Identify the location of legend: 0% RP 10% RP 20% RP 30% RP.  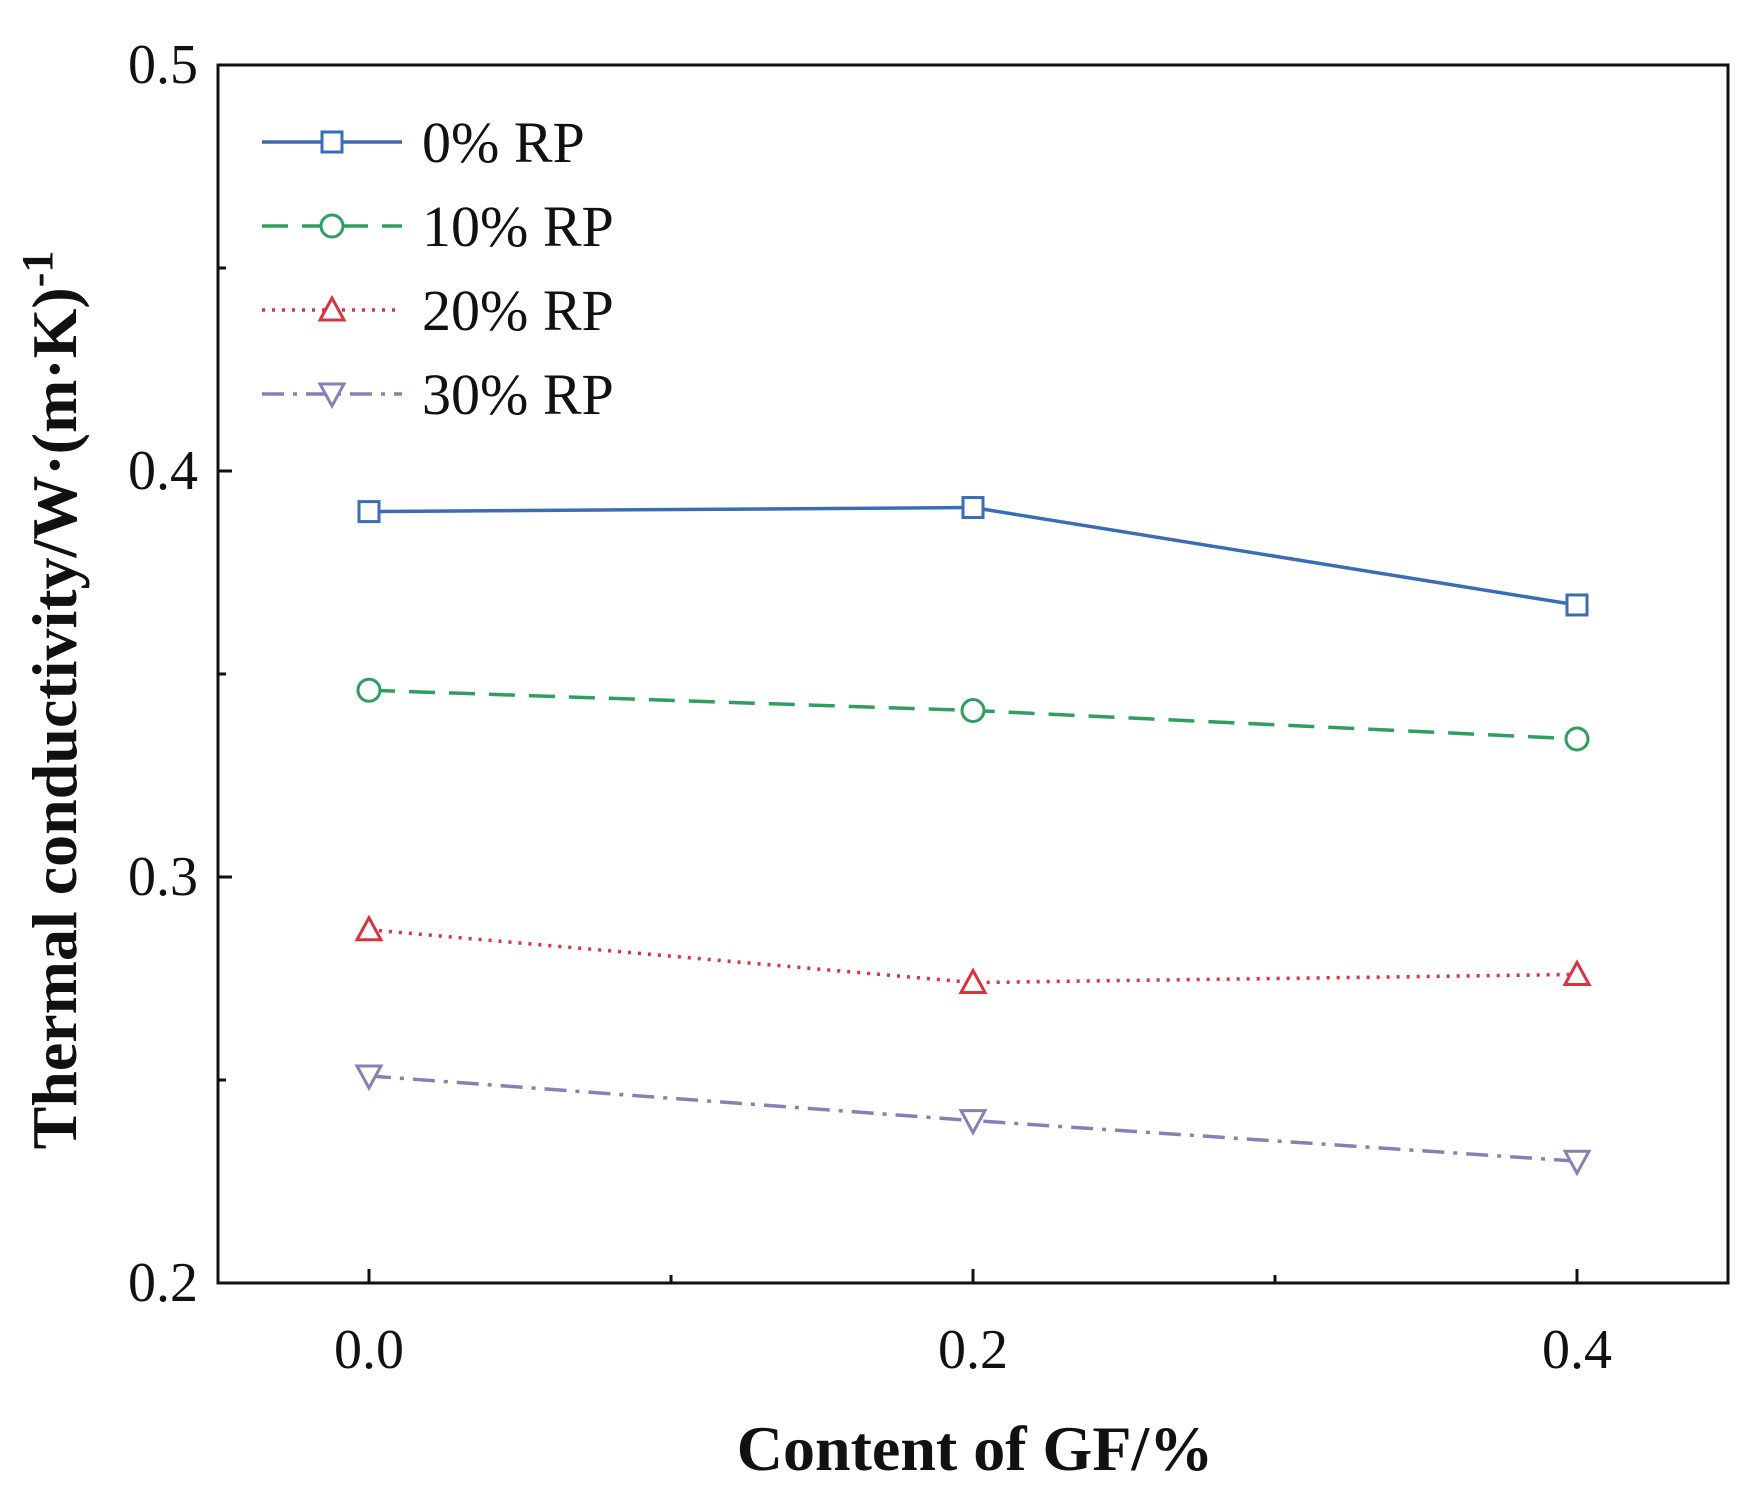
(438, 268).